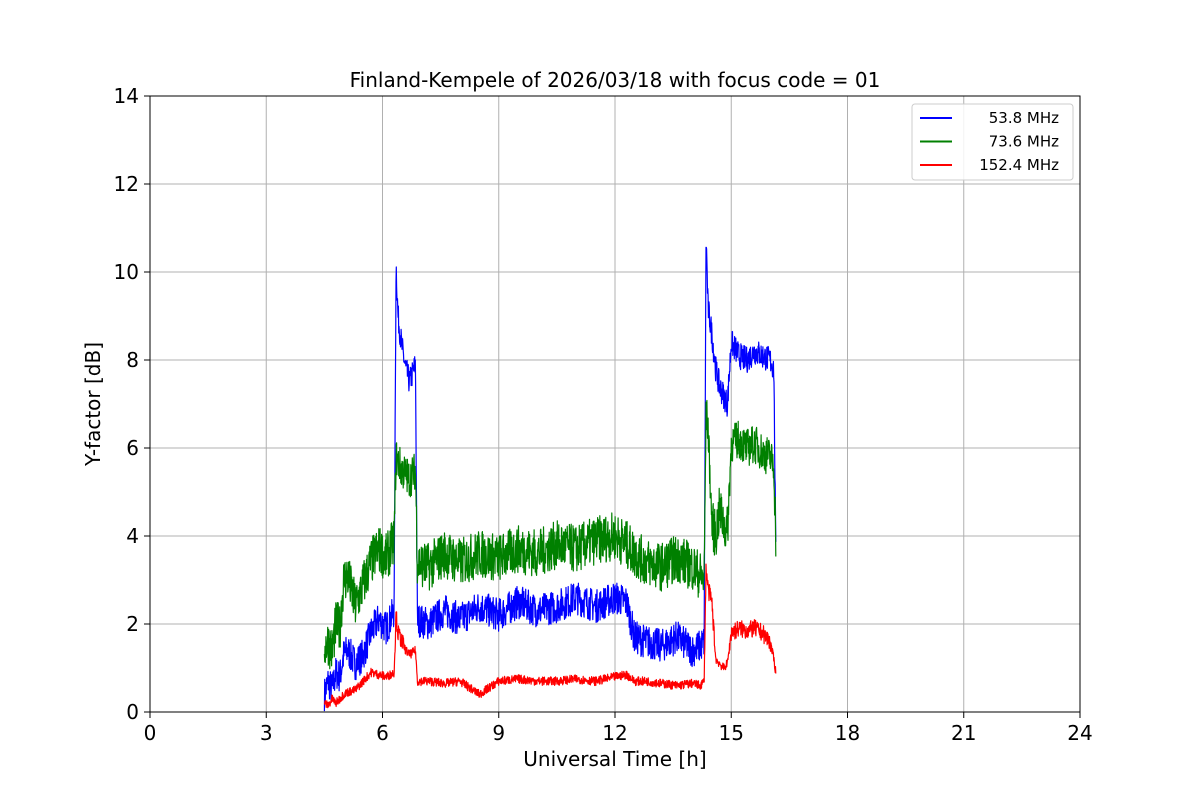 The height and width of the screenshot is (800, 1200). Describe the element at coordinates (1079, 733) in the screenshot. I see `x-tick-label: 24` at that location.